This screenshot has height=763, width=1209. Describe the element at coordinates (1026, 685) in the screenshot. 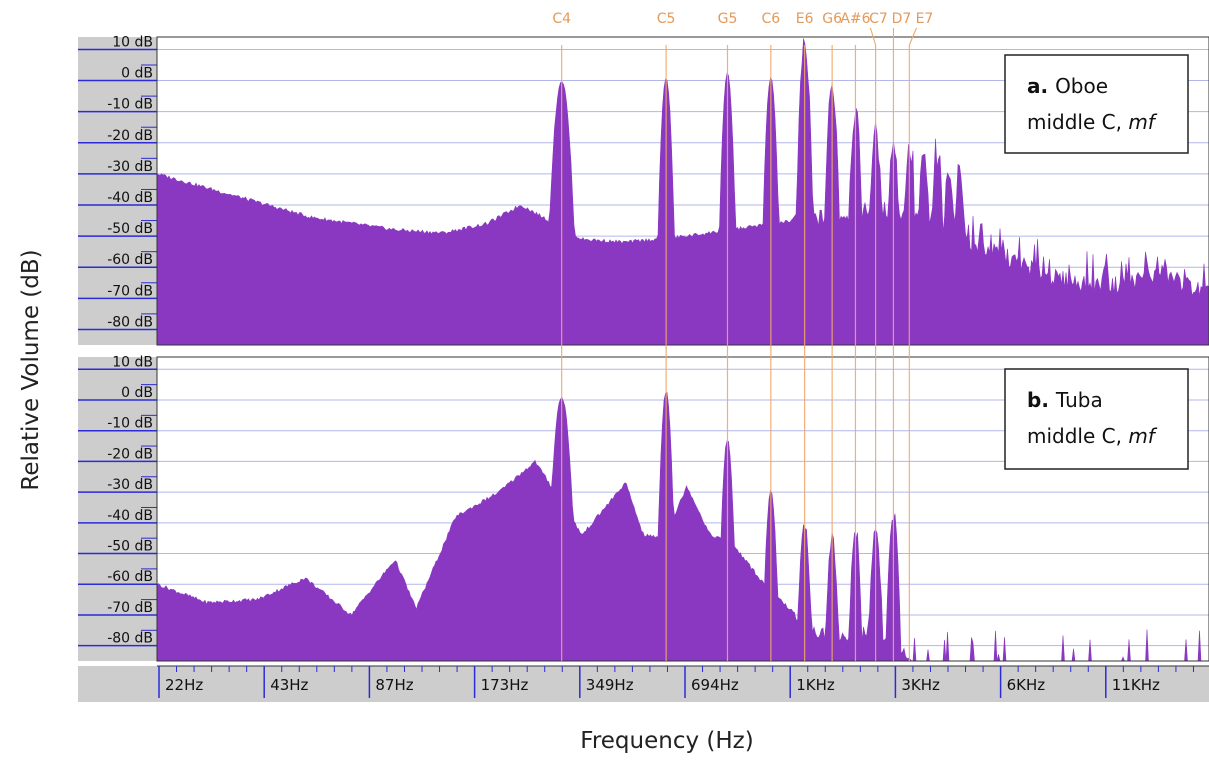

I see `x-tick-label: 6KHz` at that location.